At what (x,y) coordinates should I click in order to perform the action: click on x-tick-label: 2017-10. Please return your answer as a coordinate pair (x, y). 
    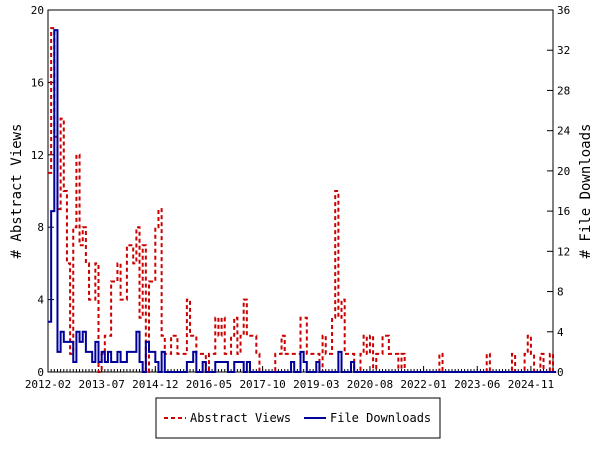
    Looking at the image, I should click on (262, 384).